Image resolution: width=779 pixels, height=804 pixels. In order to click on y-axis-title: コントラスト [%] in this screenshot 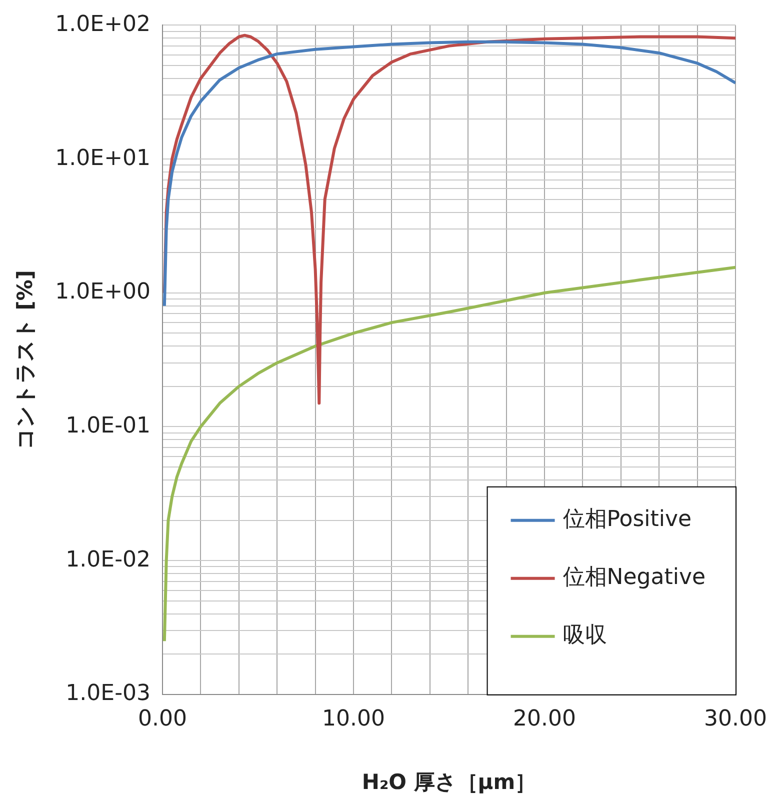, I will do `click(25, 360)`.